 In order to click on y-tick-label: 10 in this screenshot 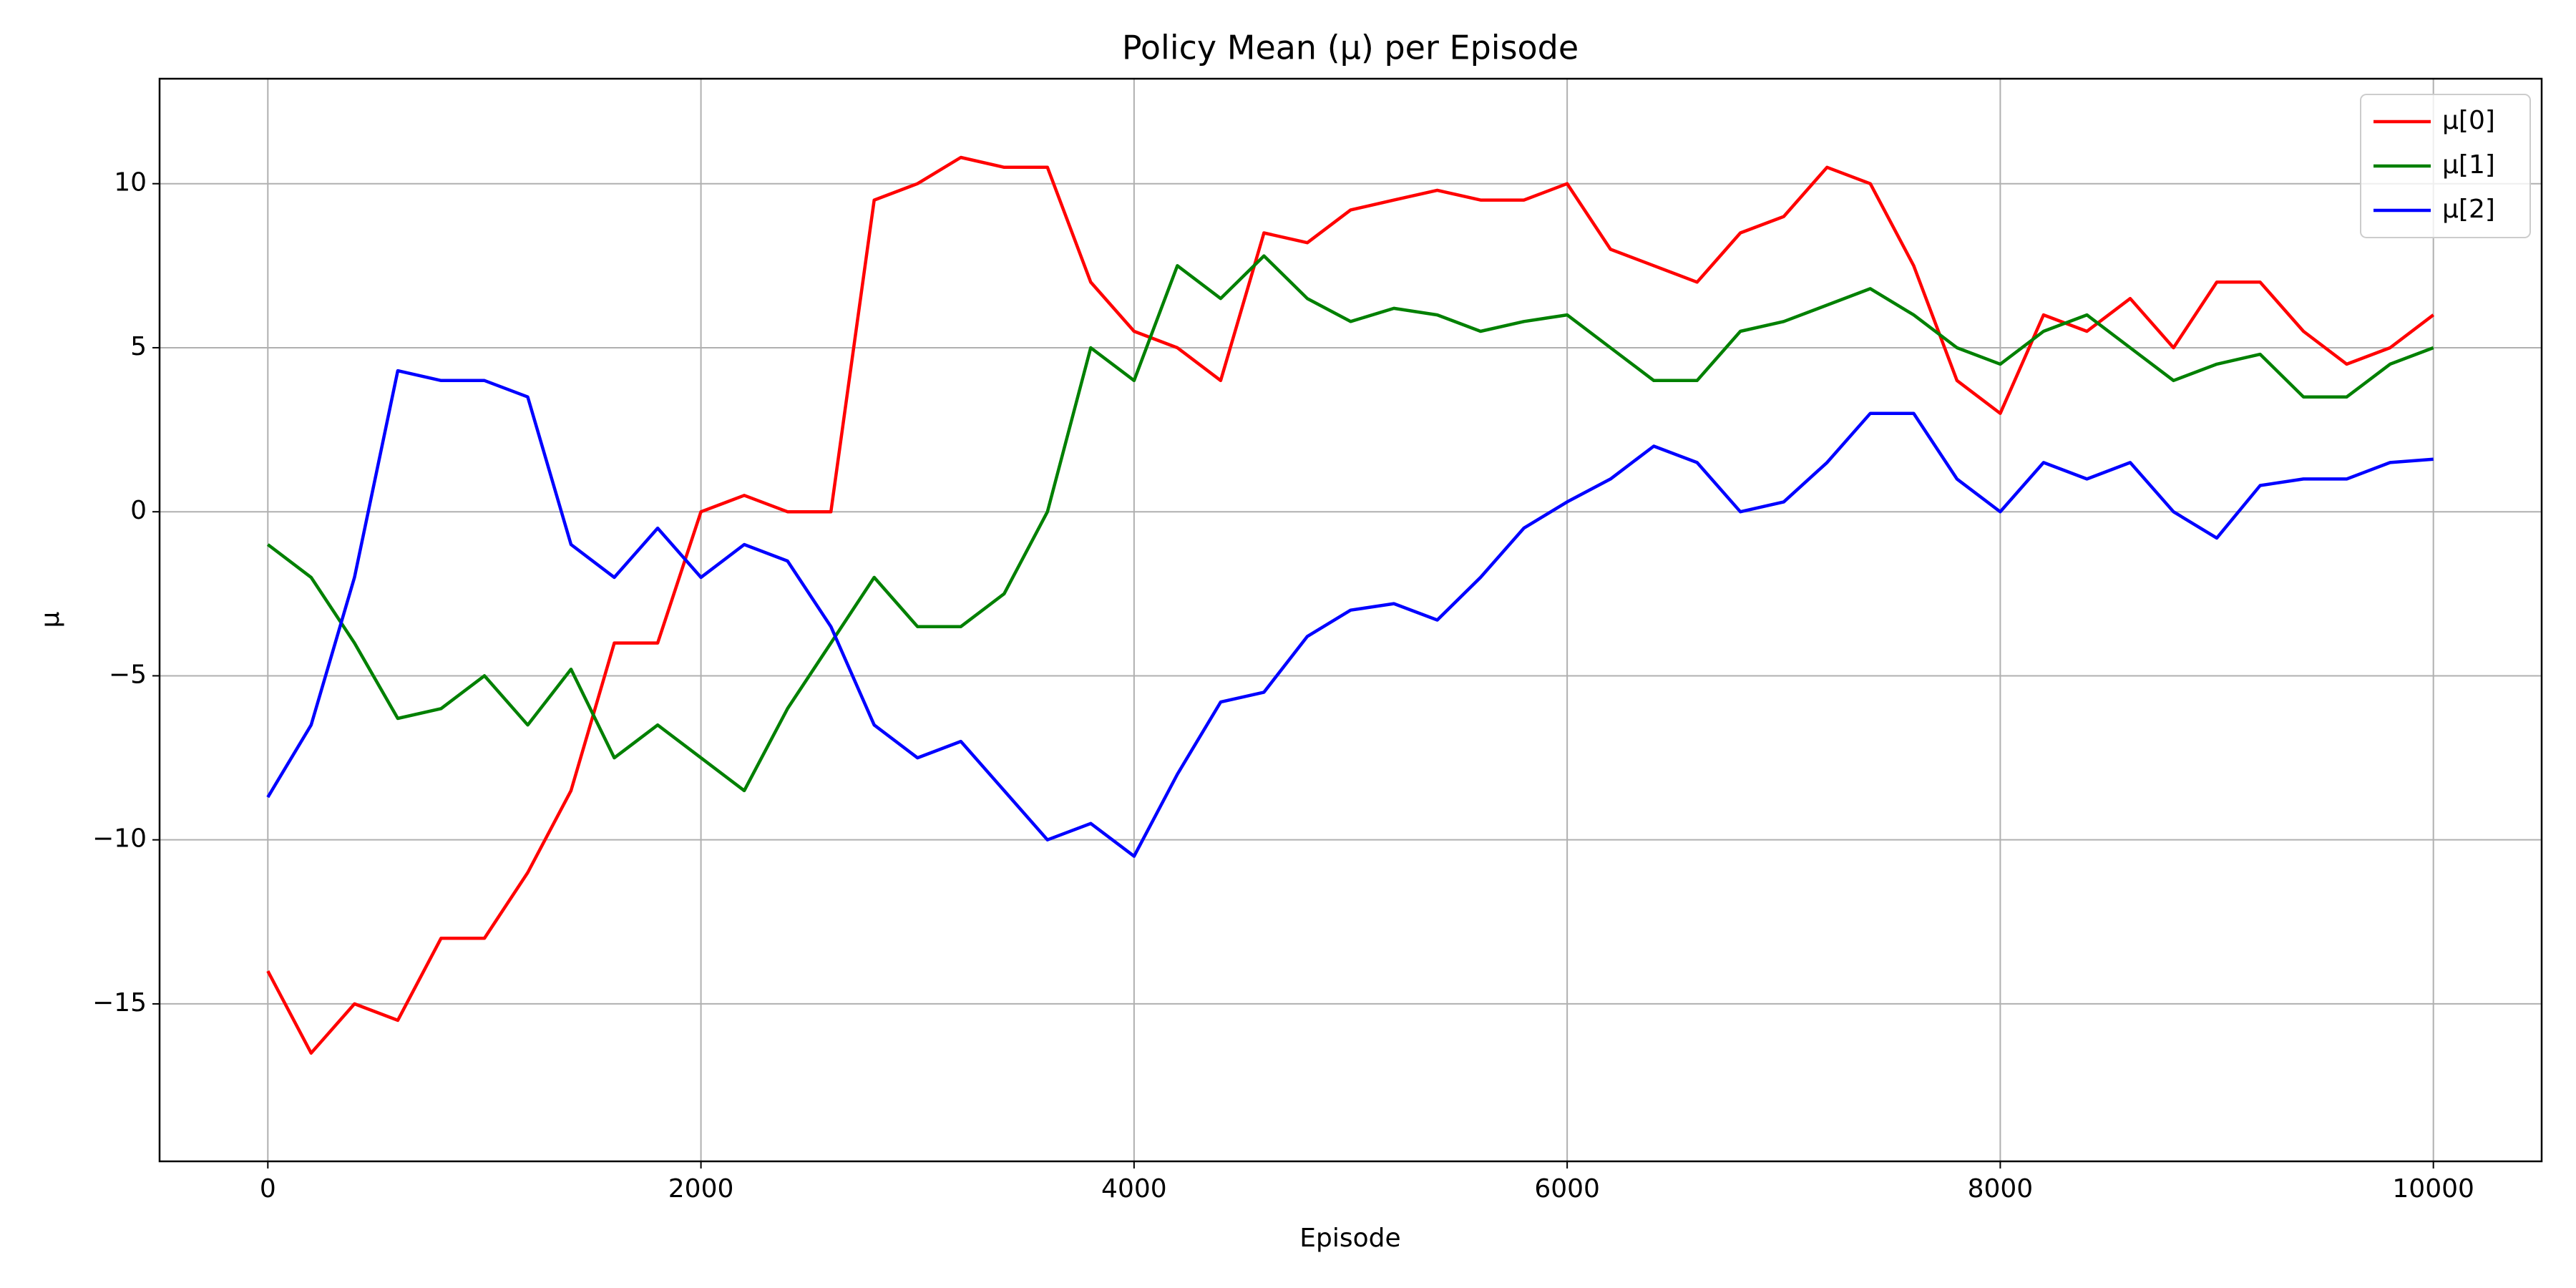, I will do `click(130, 182)`.